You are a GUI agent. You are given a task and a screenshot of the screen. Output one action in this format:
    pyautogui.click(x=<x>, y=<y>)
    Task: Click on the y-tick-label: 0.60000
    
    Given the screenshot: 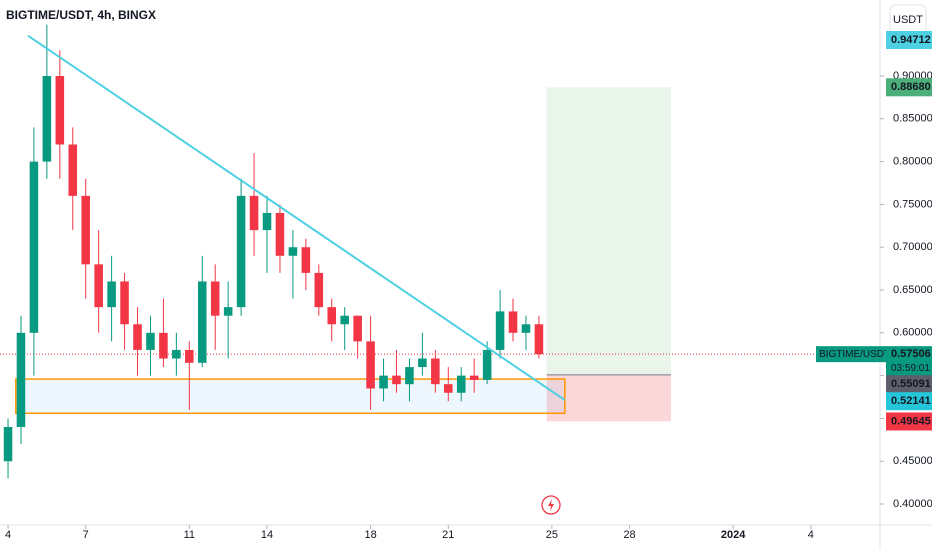 What is the action you would take?
    pyautogui.click(x=912, y=333)
    